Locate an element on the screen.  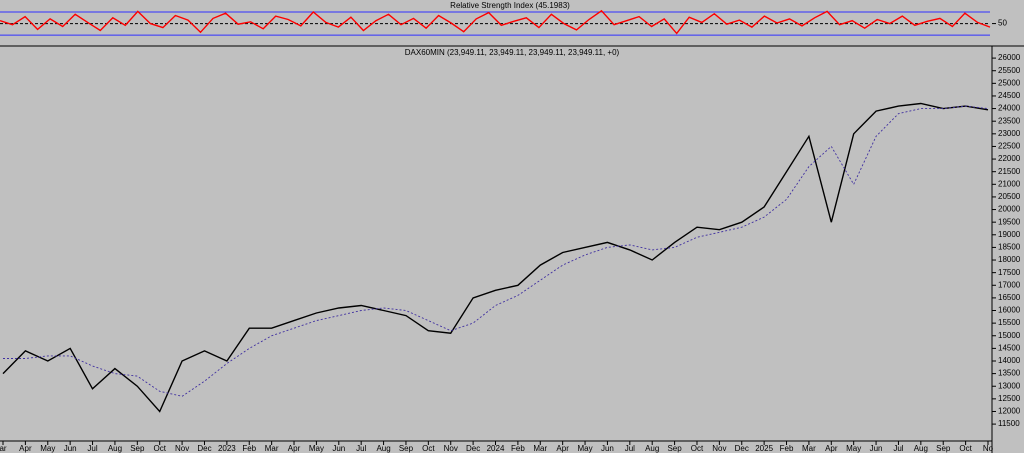
y-tick-label: 13500 is located at coordinates (1009, 373).